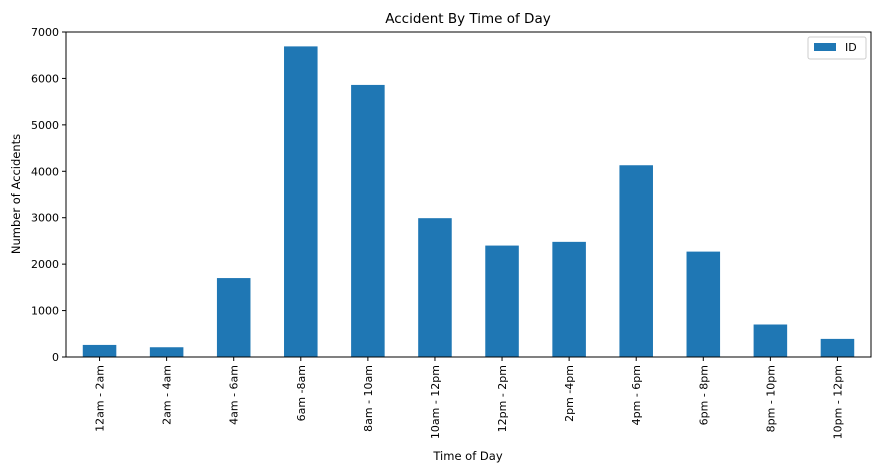 This screenshot has width=884, height=468. What do you see at coordinates (502, 398) in the screenshot?
I see `x-tick-label: 12pm - 2pm` at bounding box center [502, 398].